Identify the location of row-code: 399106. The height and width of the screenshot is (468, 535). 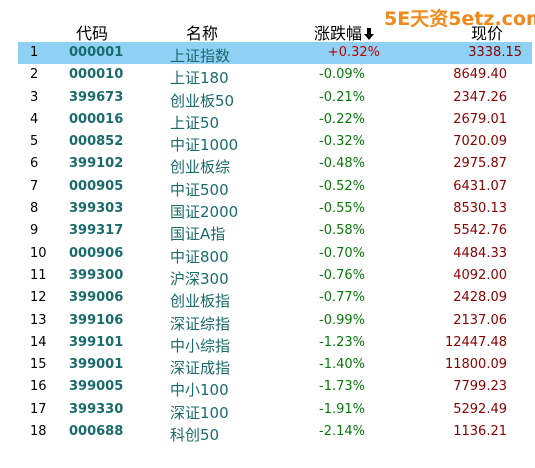
(96, 320).